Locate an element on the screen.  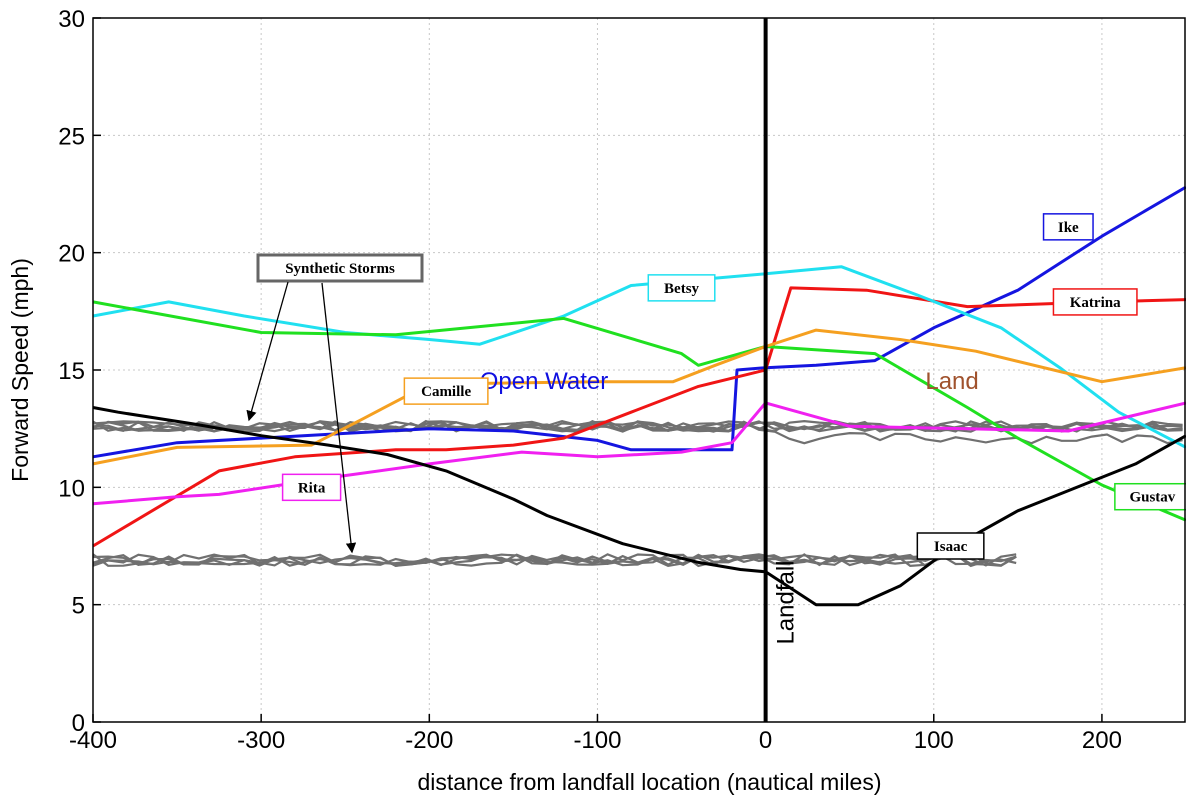
series-label-gustav-box is located at coordinates (1150, 496).